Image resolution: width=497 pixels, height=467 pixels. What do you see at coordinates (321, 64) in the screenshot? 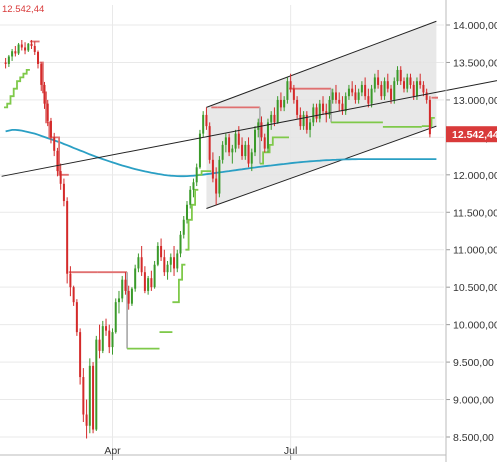
I see `channel-upper-line` at bounding box center [321, 64].